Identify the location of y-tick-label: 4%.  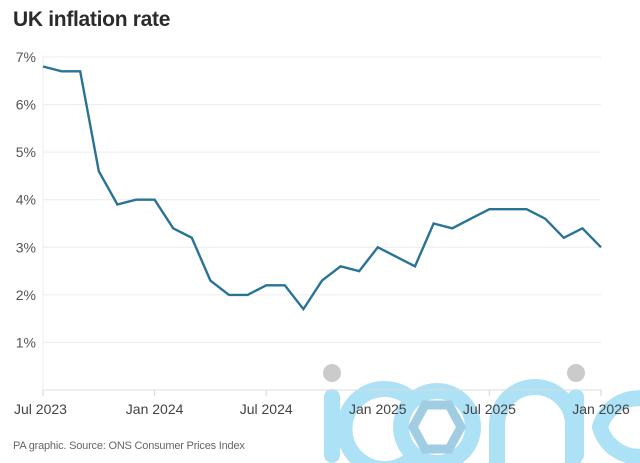
(26, 200).